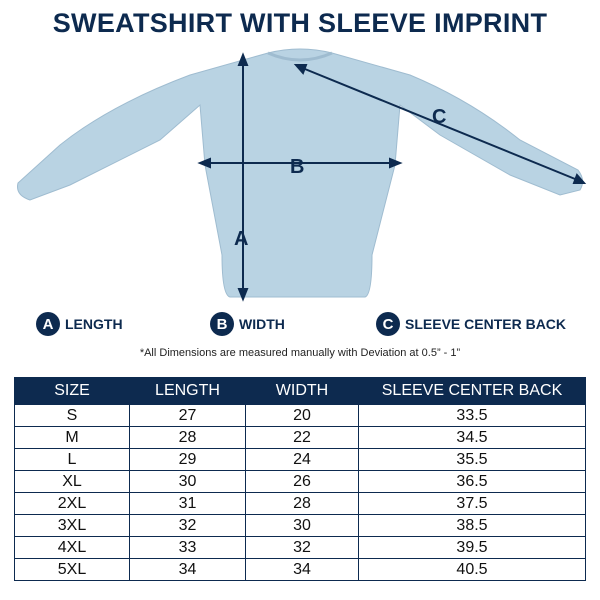  I want to click on page-title: SWEATSHIRT WITH SLEEVE IMPRINT, so click(300, 23).